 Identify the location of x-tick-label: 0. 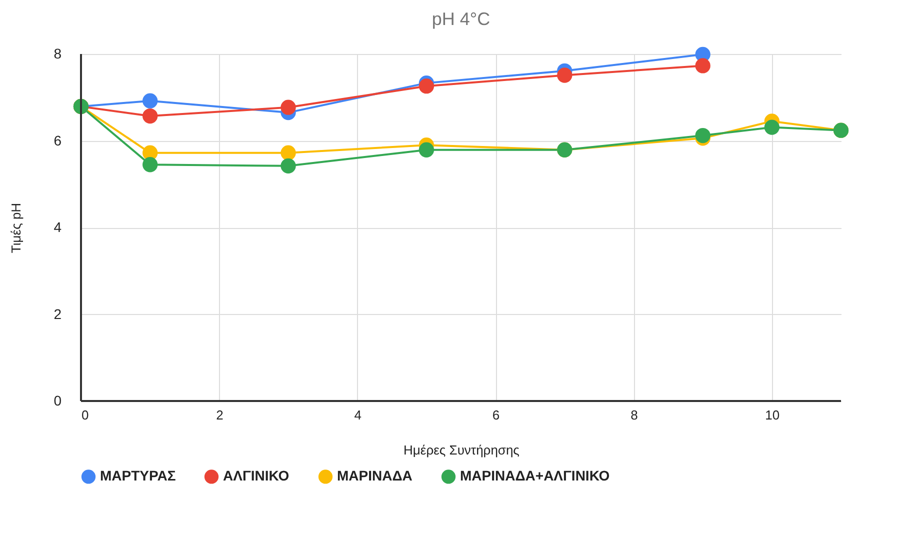
(85, 415).